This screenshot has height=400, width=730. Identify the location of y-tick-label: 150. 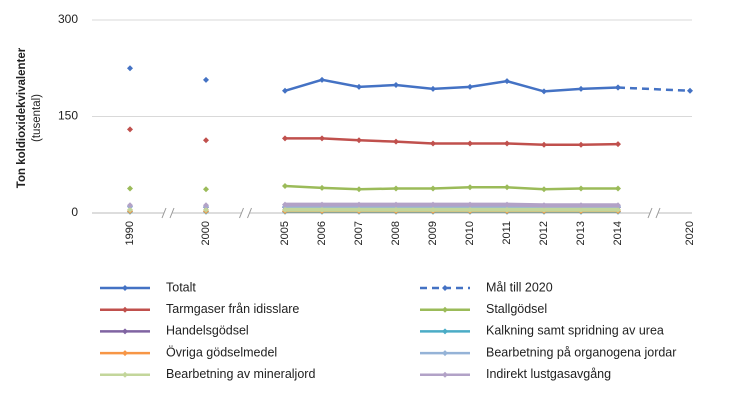
(68, 116).